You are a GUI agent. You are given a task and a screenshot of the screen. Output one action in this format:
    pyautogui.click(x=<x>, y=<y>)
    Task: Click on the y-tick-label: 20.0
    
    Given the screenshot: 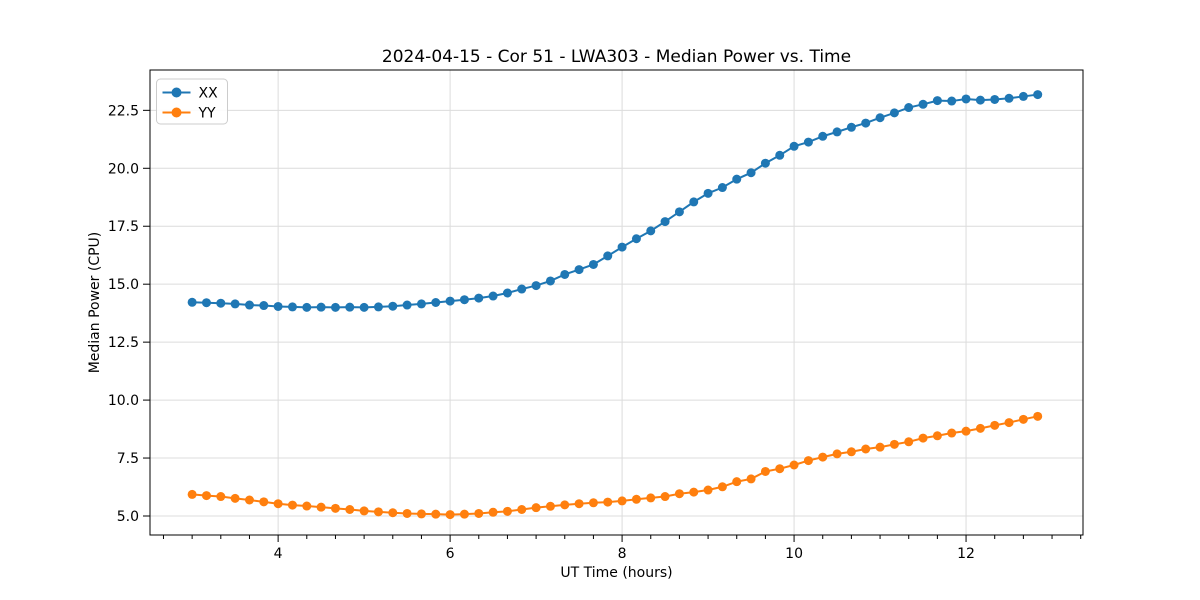 What is the action you would take?
    pyautogui.click(x=123, y=169)
    